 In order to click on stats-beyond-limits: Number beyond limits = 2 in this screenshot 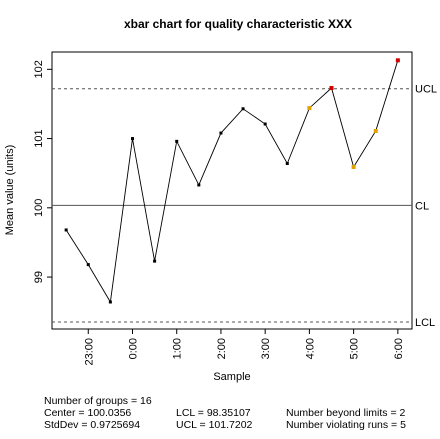, I will do `click(346, 413)`.